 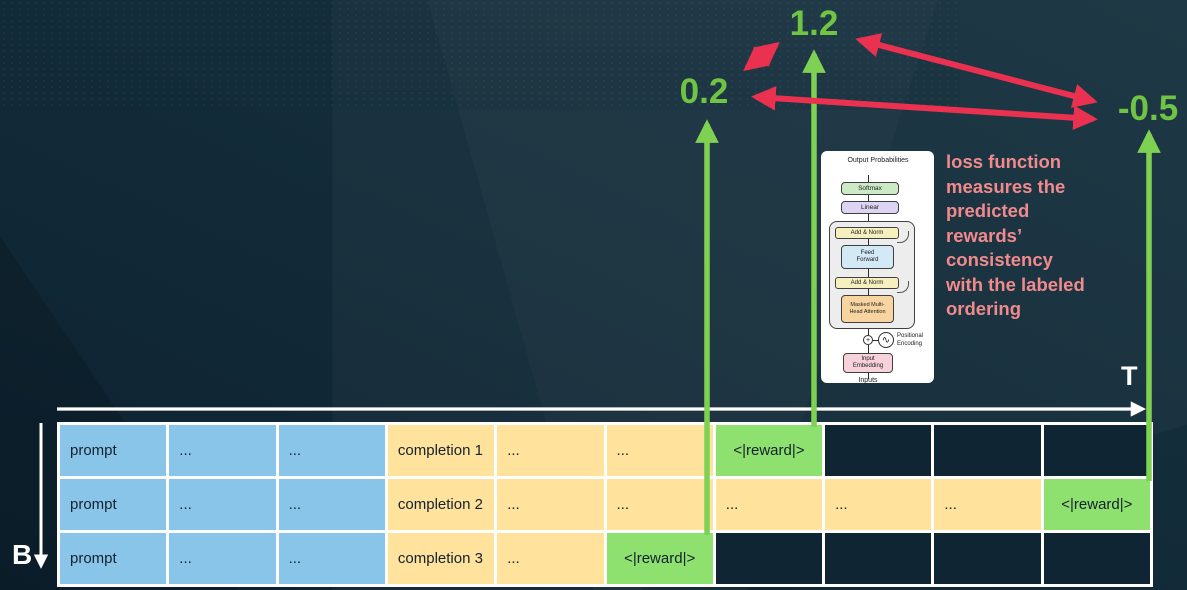 I want to click on table-cell-r2c10: <|reward|>, so click(x=1096, y=504).